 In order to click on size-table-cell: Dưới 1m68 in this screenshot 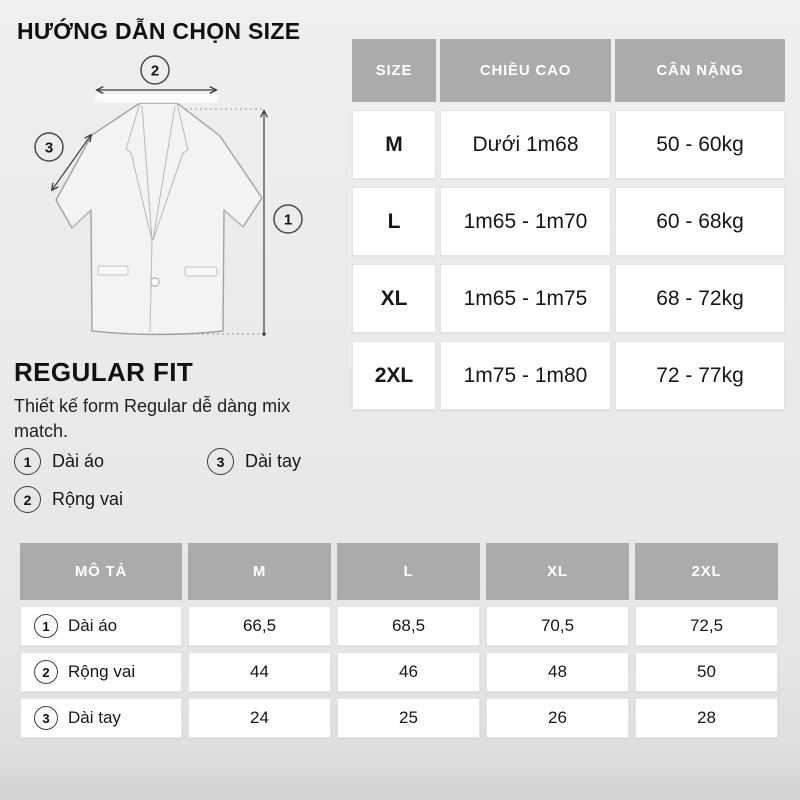, I will do `click(525, 144)`.